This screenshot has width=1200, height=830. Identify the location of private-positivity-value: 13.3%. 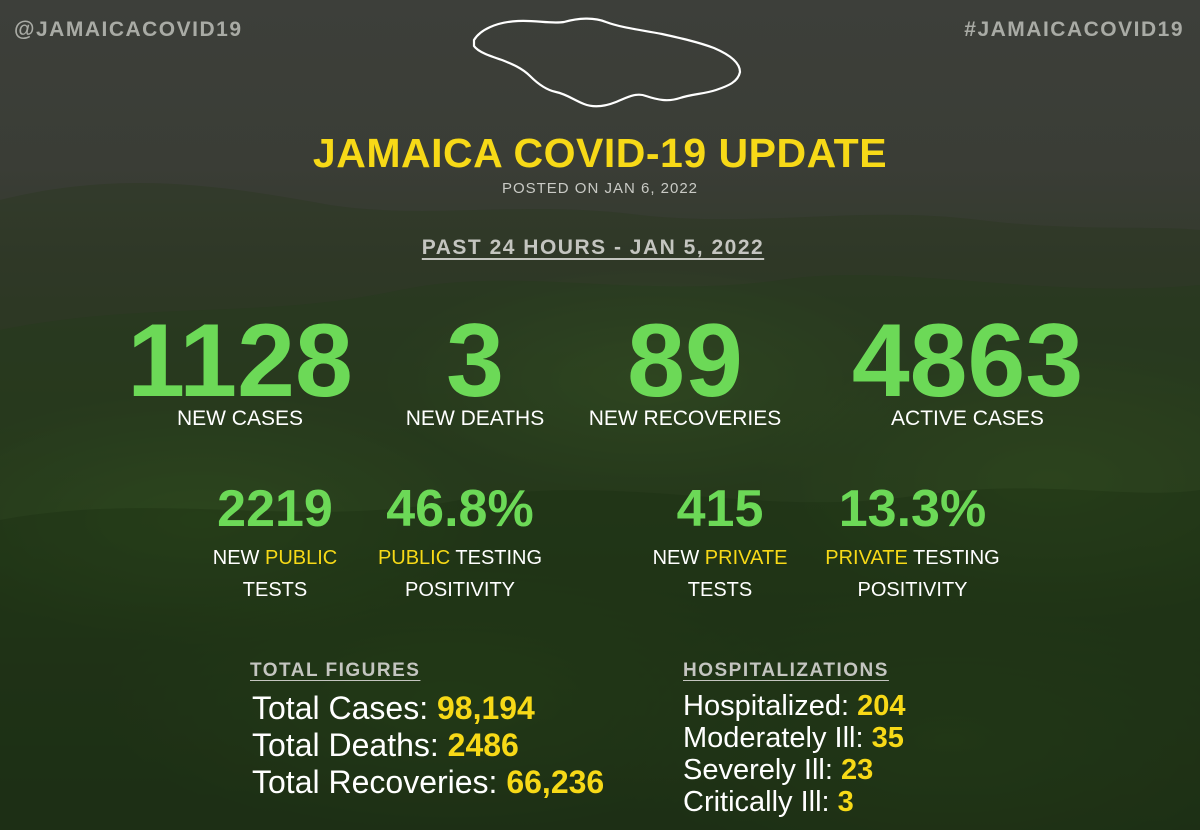
(912, 509).